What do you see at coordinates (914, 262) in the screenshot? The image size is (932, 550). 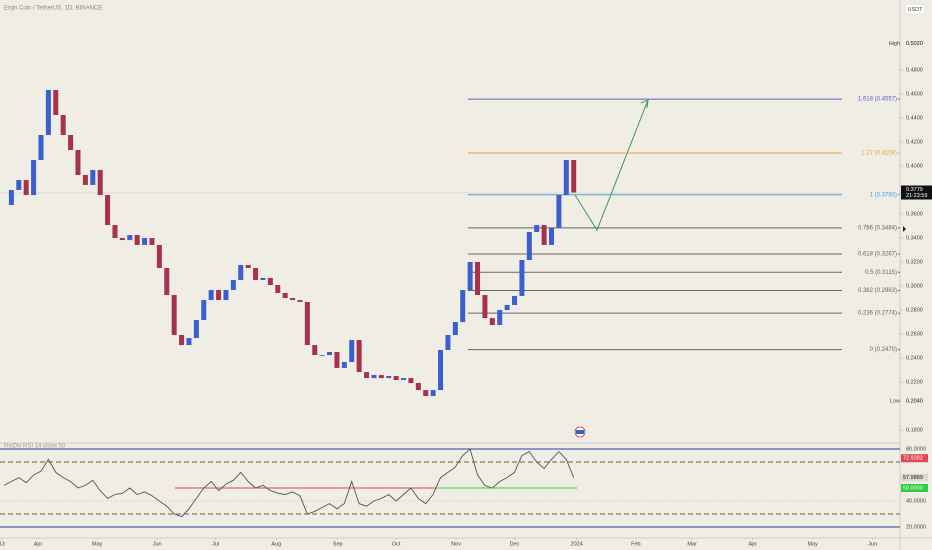 I see `y-tick-label: 0.3200` at bounding box center [914, 262].